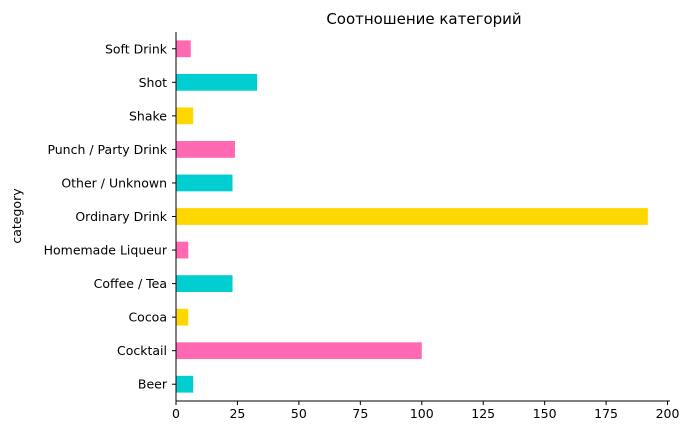 The image size is (691, 435). I want to click on bar-soft-drink, so click(183, 49).